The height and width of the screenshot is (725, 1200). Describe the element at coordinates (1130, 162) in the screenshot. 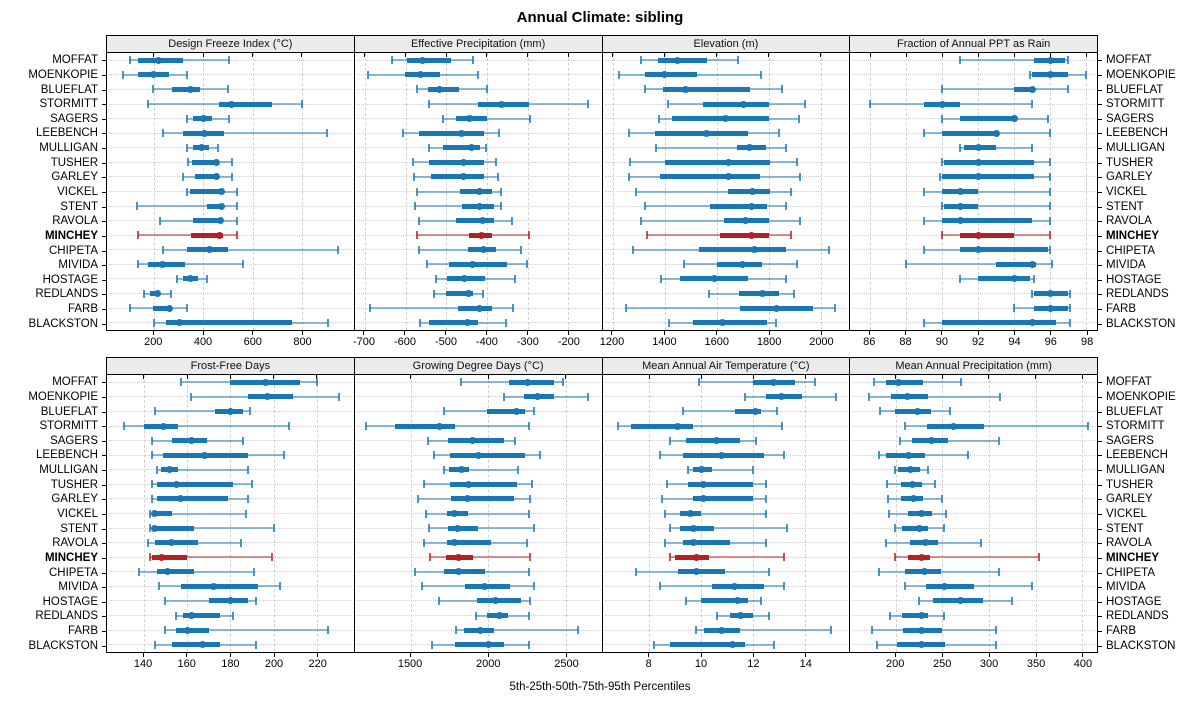

I see `station-label: TUSHER` at that location.